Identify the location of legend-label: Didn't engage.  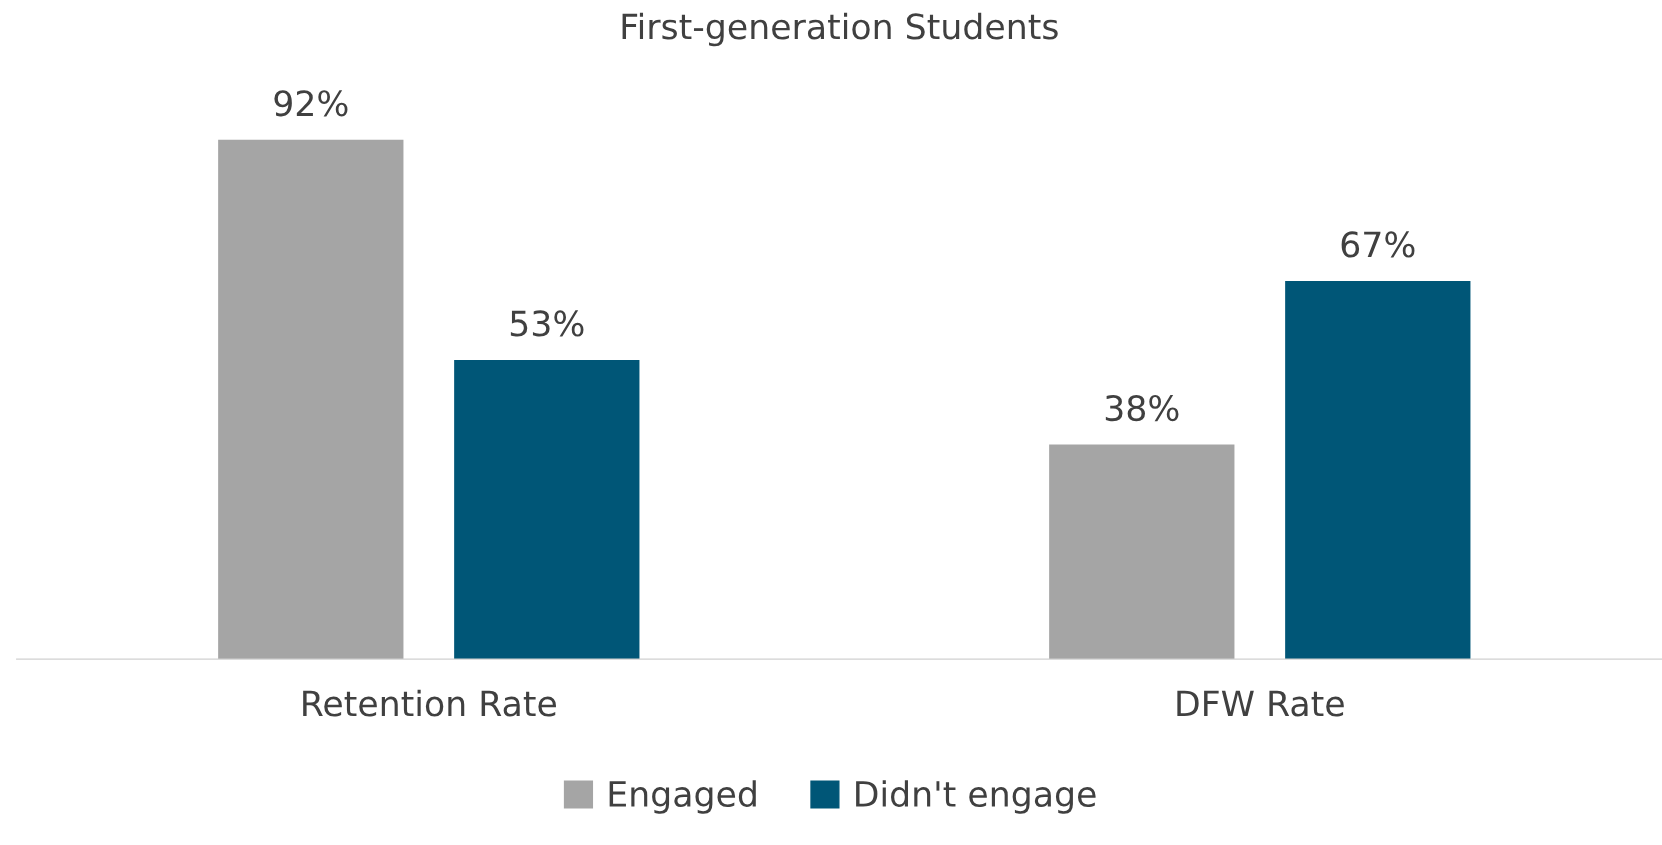
(976, 797).